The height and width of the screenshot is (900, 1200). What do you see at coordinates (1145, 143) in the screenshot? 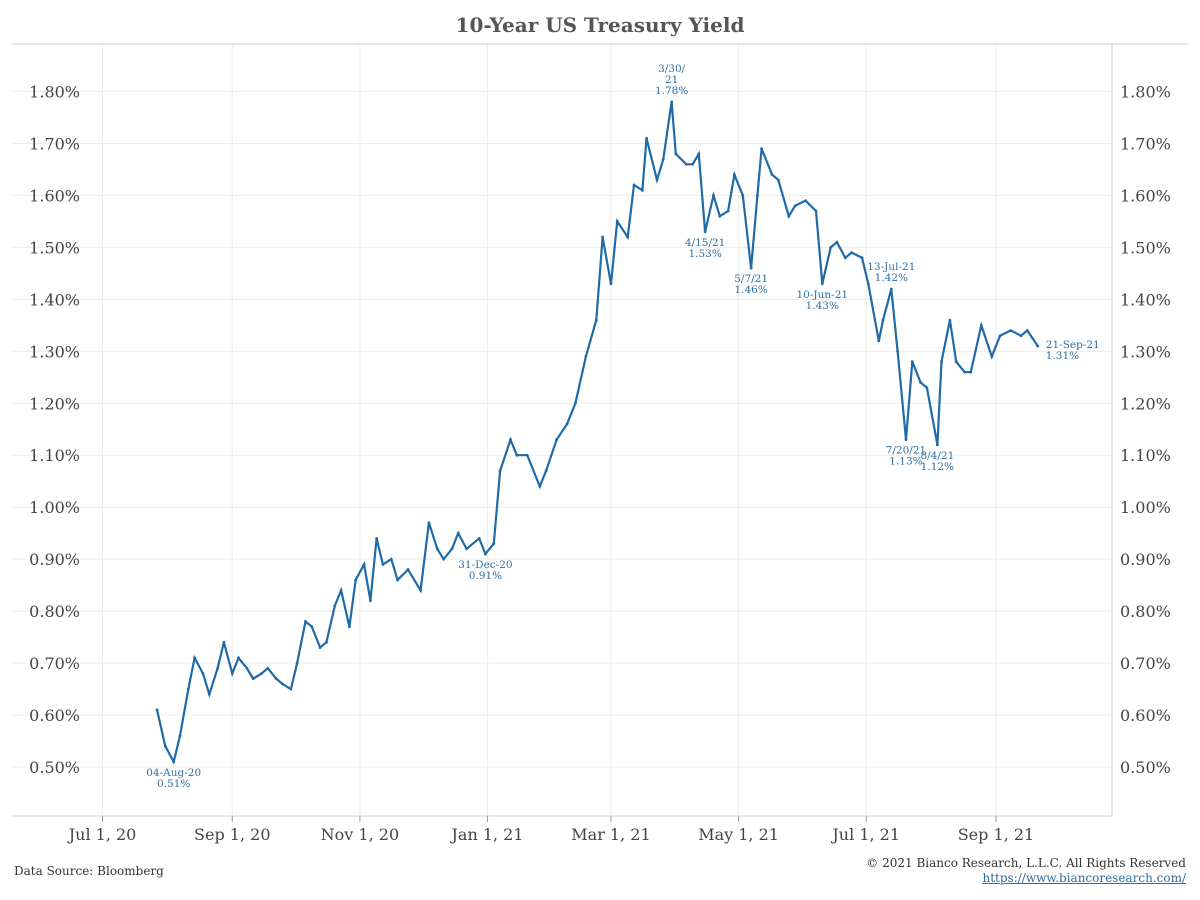
I see `y-tick-label-right: 1.70%` at bounding box center [1145, 143].